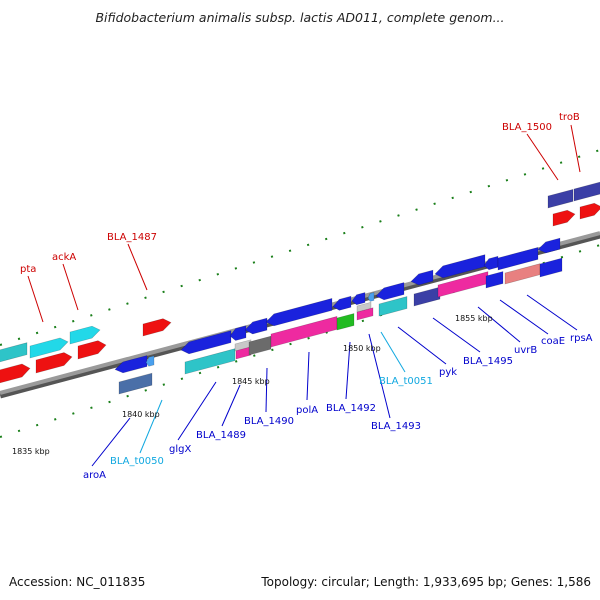 The width and height of the screenshot is (600, 600). What do you see at coordinates (448, 372) in the screenshot?
I see `gene-label-pyk: pyk` at bounding box center [448, 372].